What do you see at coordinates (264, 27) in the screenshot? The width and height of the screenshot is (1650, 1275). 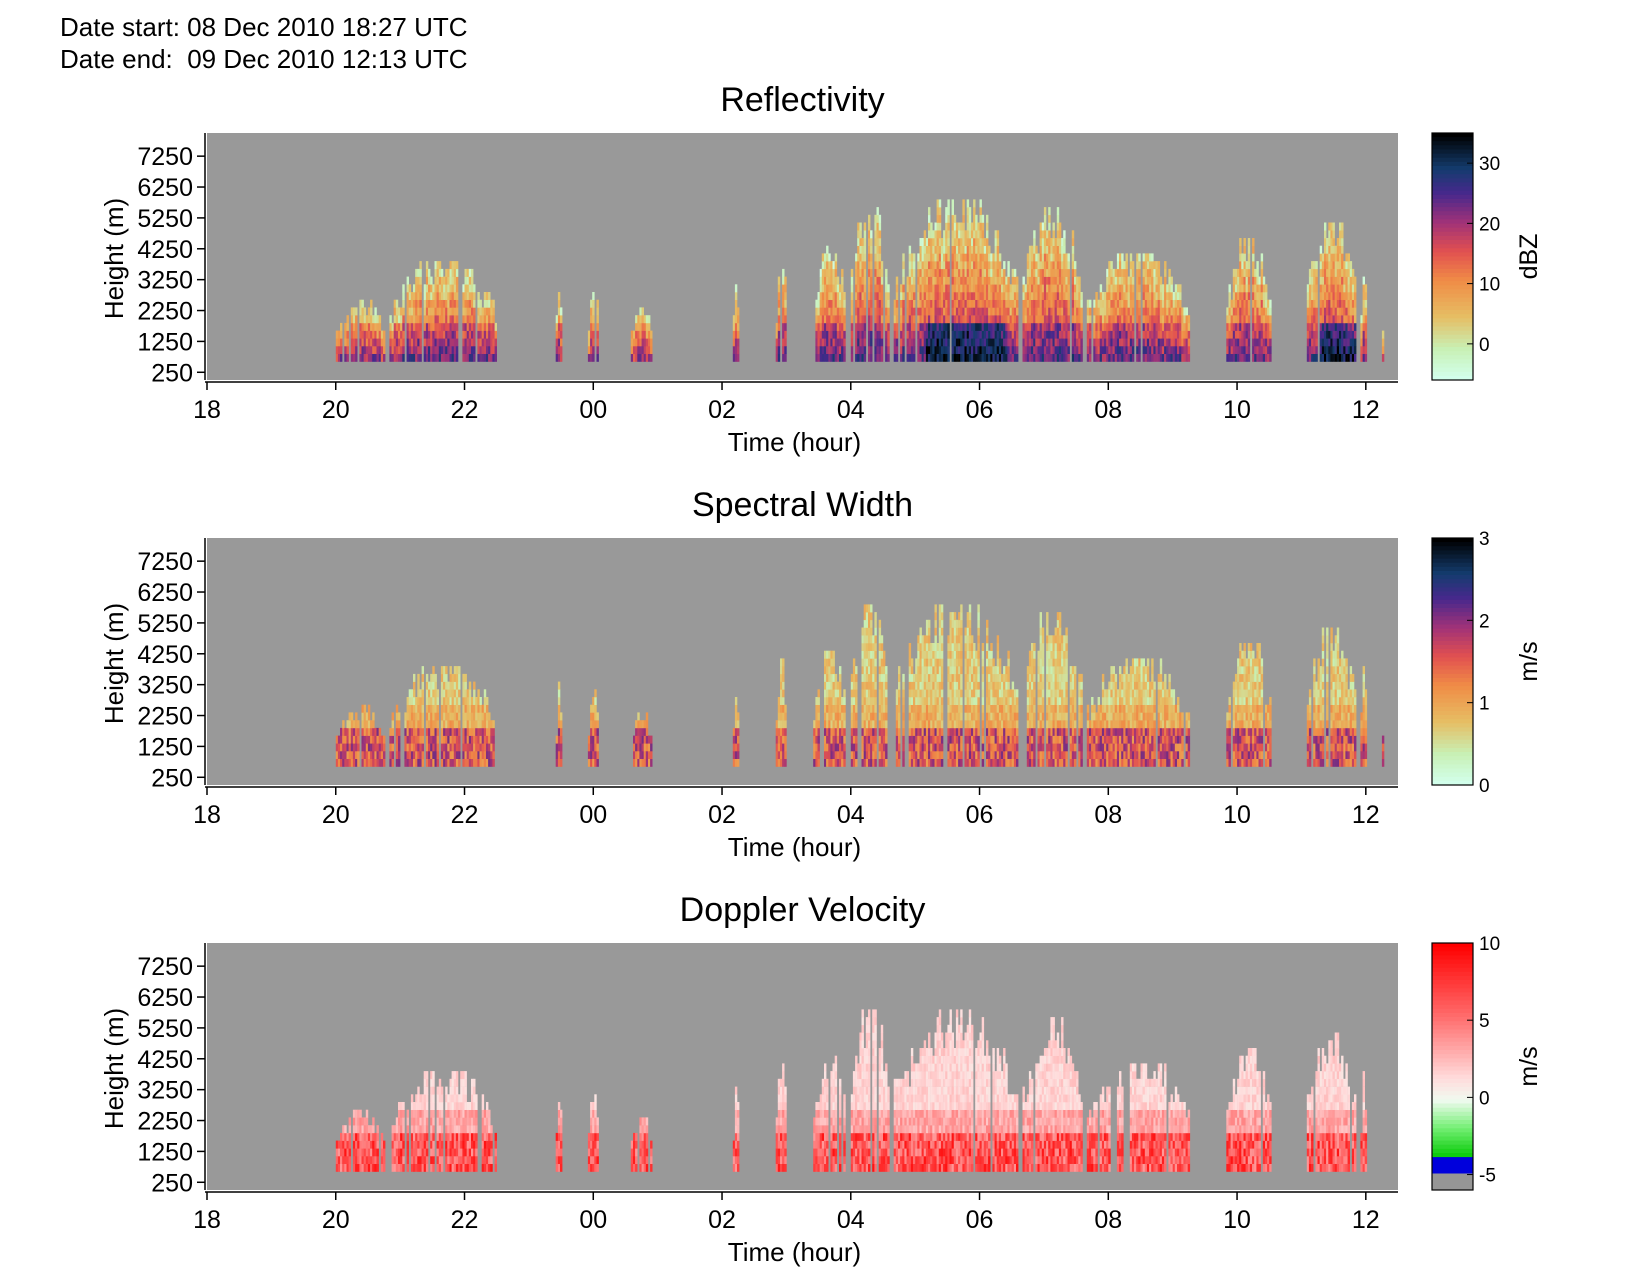 I see `date-start-text: Date start: 08 Dec 2010 18:27 UTC` at bounding box center [264, 27].